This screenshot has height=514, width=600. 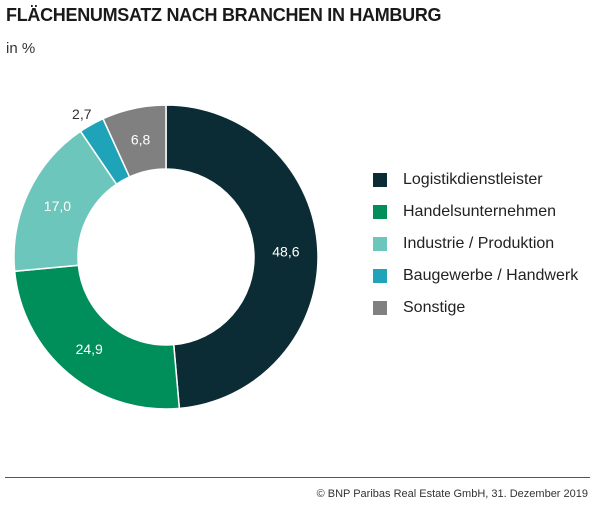 What do you see at coordinates (479, 243) in the screenshot?
I see `legend-label: Industrie / Produktion` at bounding box center [479, 243].